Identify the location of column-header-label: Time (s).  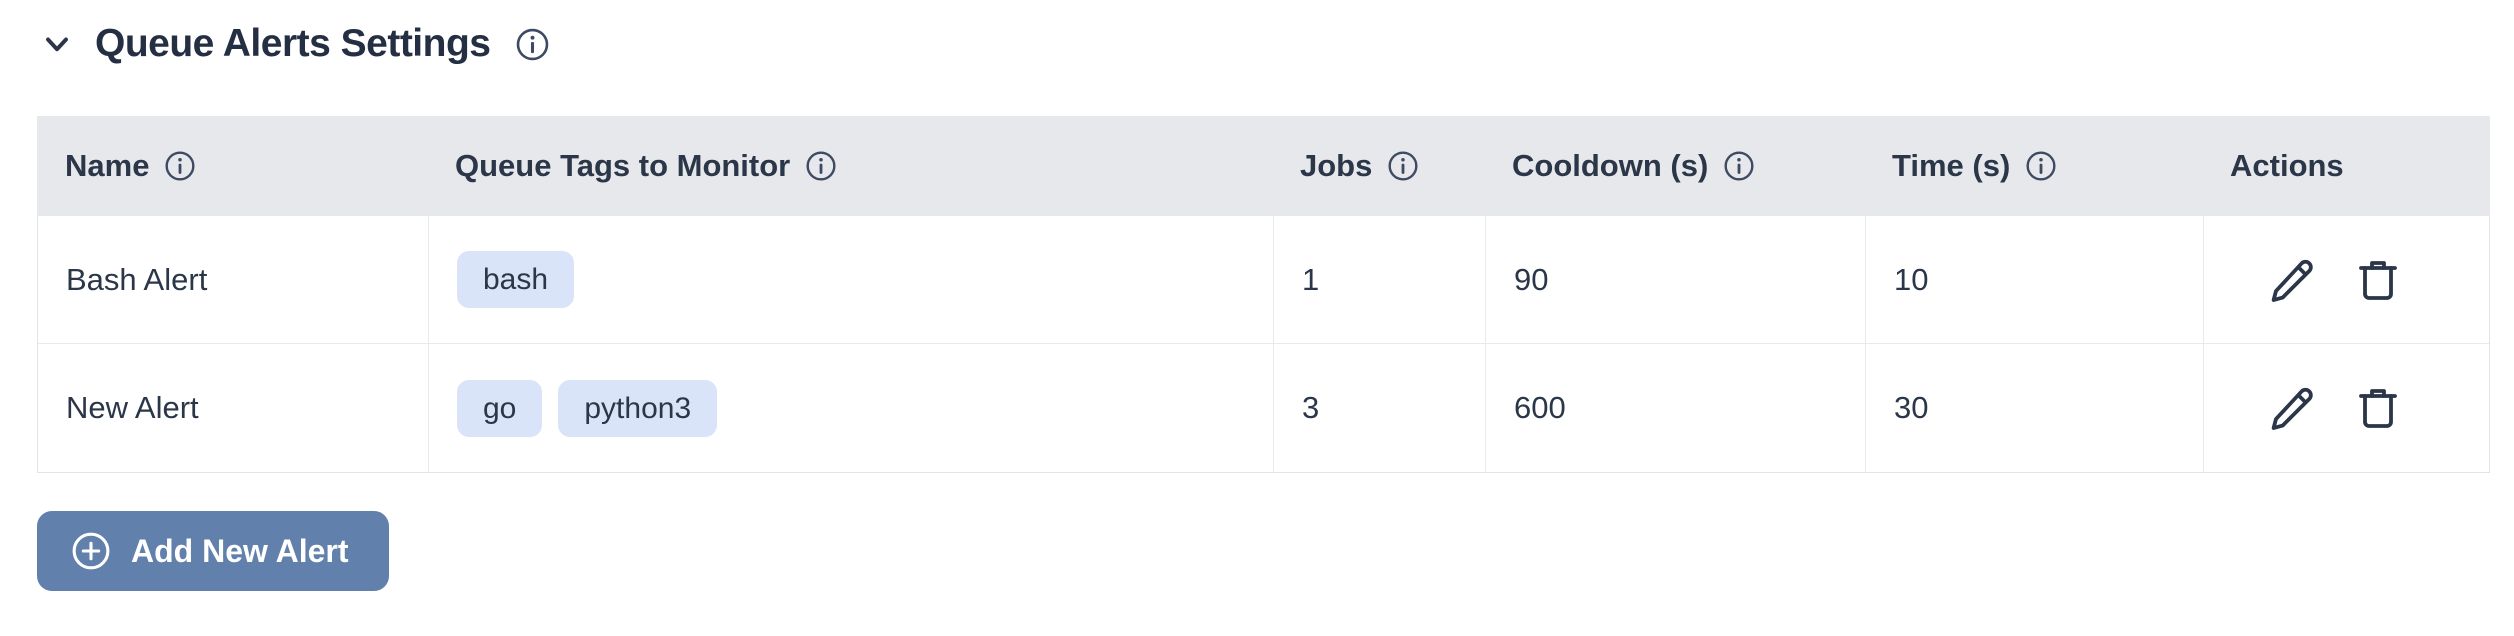
(1951, 165).